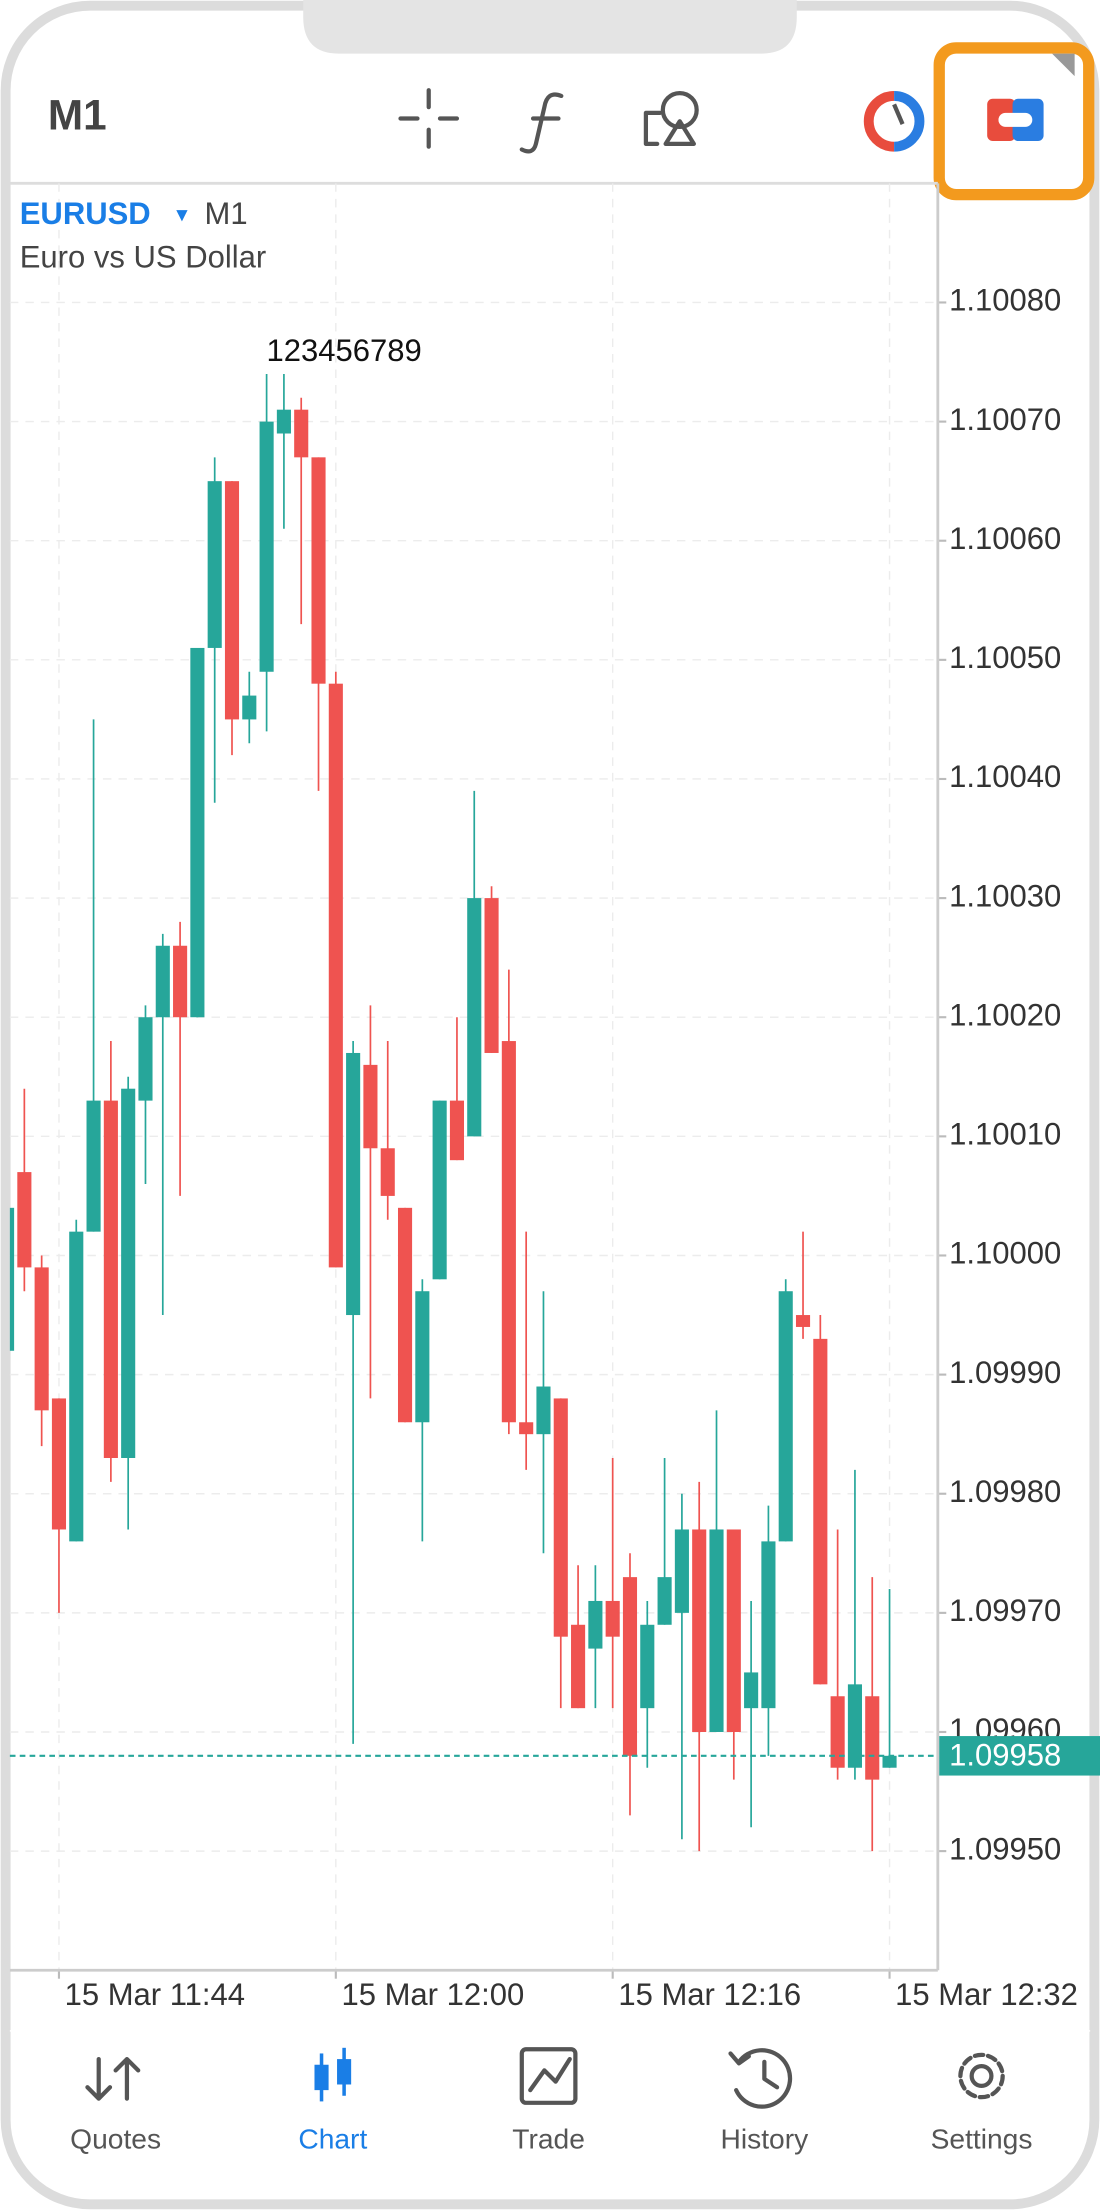 The image size is (1100, 2210). Describe the element at coordinates (1005, 657) in the screenshot. I see `y-tick-label: 1.10050` at that location.